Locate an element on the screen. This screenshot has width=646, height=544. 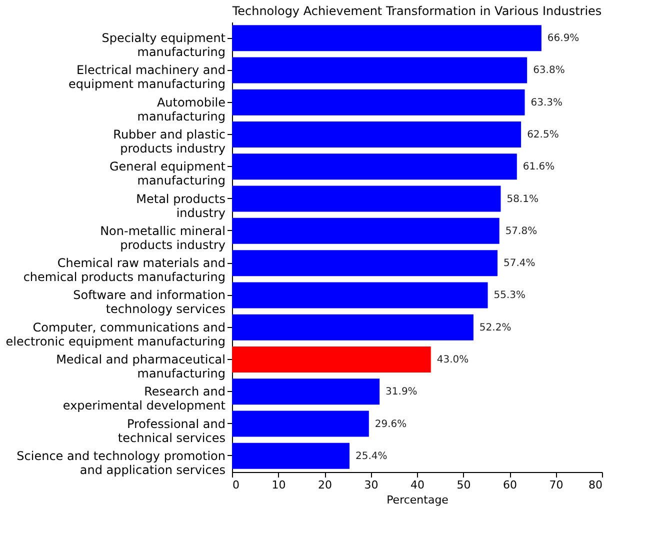
y-tick-label: Non-metallic mineral products industry is located at coordinates (163, 238).